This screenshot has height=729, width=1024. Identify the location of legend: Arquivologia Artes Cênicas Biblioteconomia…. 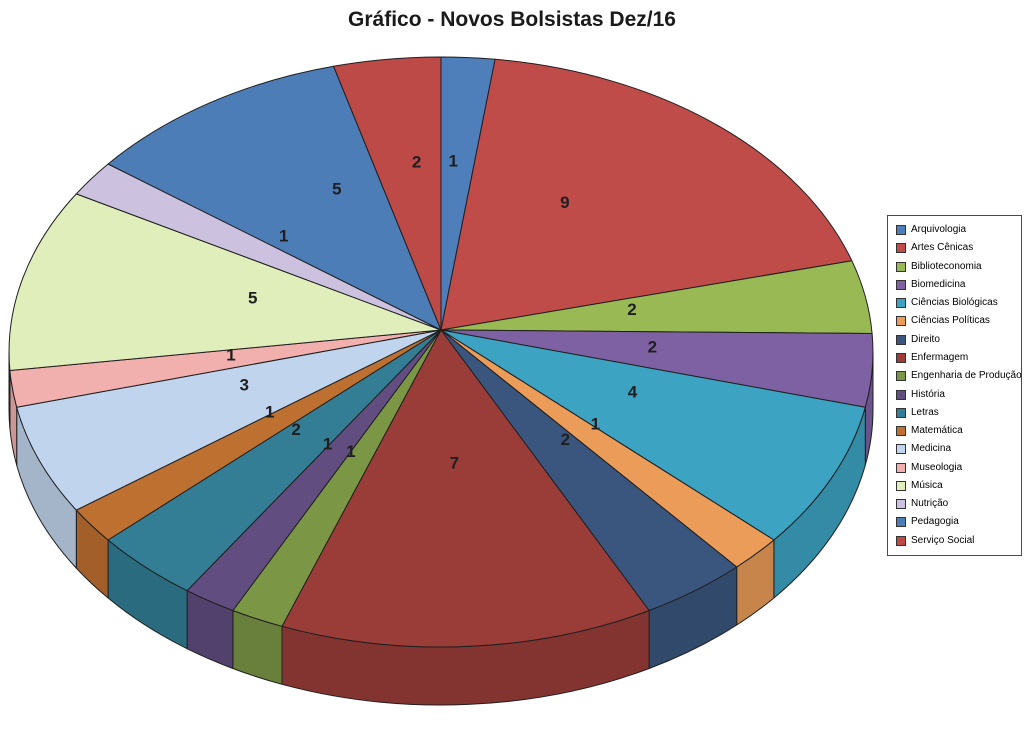
(954, 385).